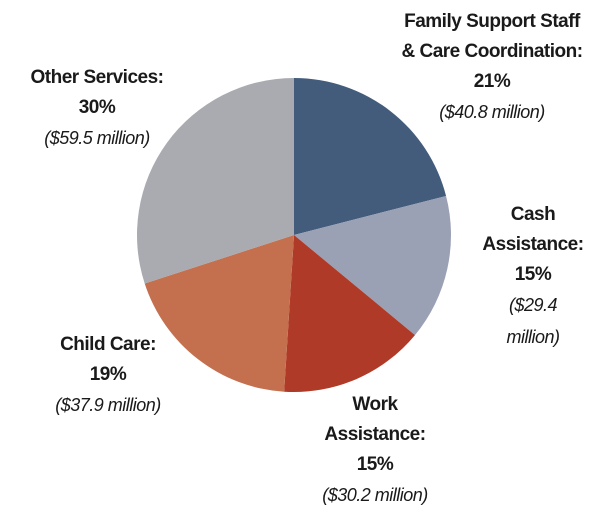 Image resolution: width=611 pixels, height=513 pixels. I want to click on amount-label: ($30.2 million), so click(375, 495).